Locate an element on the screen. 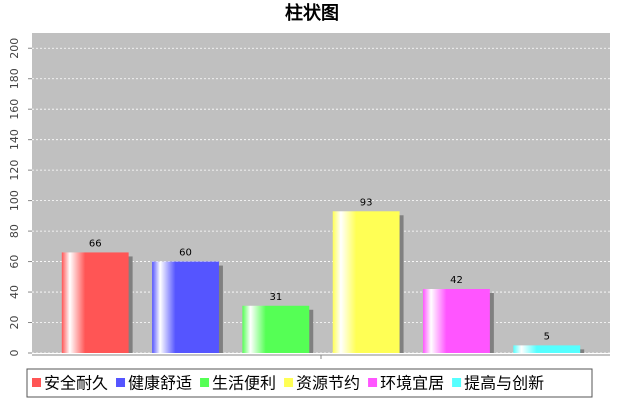 Image resolution: width=620 pixels, height=400 pixels. data-label: 66 is located at coordinates (95, 243).